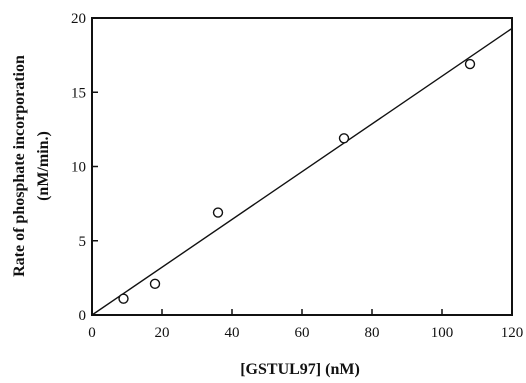  Describe the element at coordinates (442, 333) in the screenshot. I see `x-tick-label: 100` at that location.